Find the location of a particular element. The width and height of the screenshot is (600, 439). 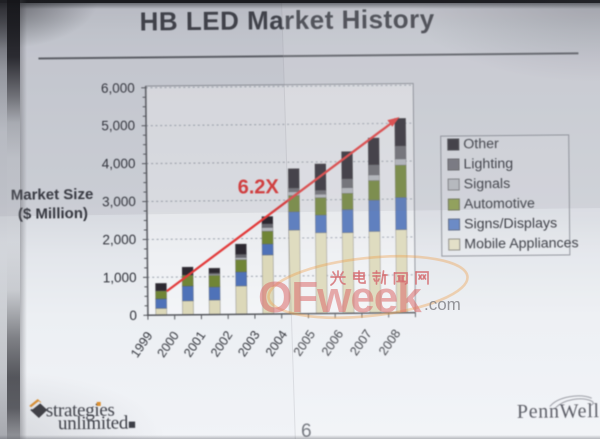

svg-text: 5,000 is located at coordinates (118, 125).